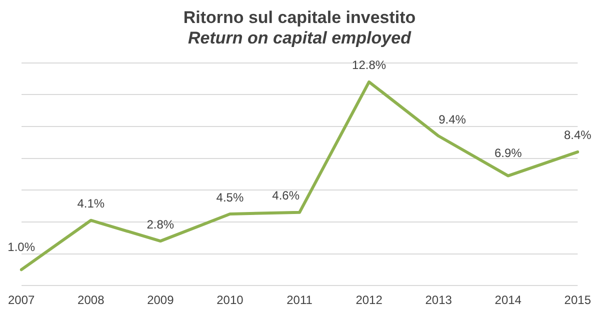 This screenshot has width=599, height=320. I want to click on x-tick-label: 2013, so click(438, 300).